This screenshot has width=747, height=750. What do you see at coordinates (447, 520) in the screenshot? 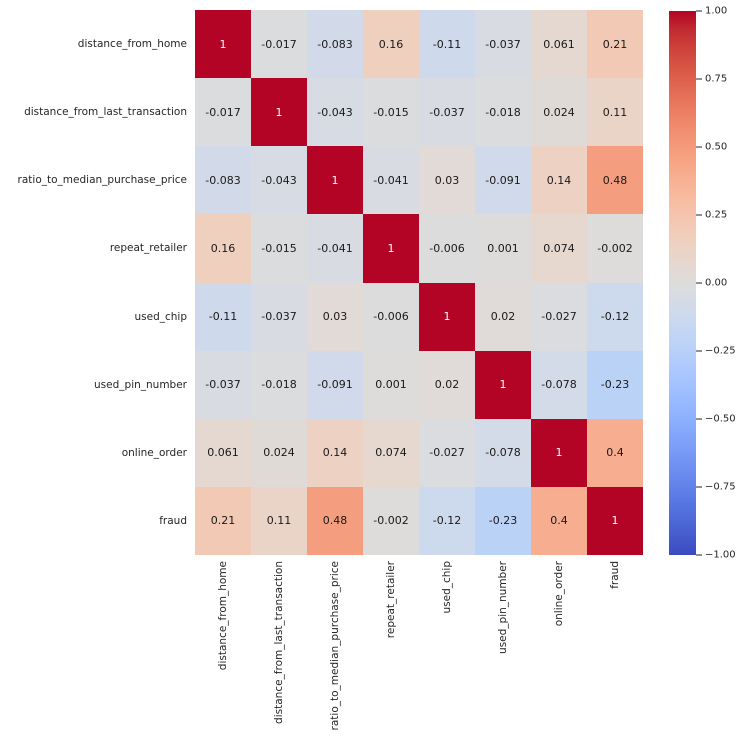
I see `heatmap-cell: -0.12` at bounding box center [447, 520].